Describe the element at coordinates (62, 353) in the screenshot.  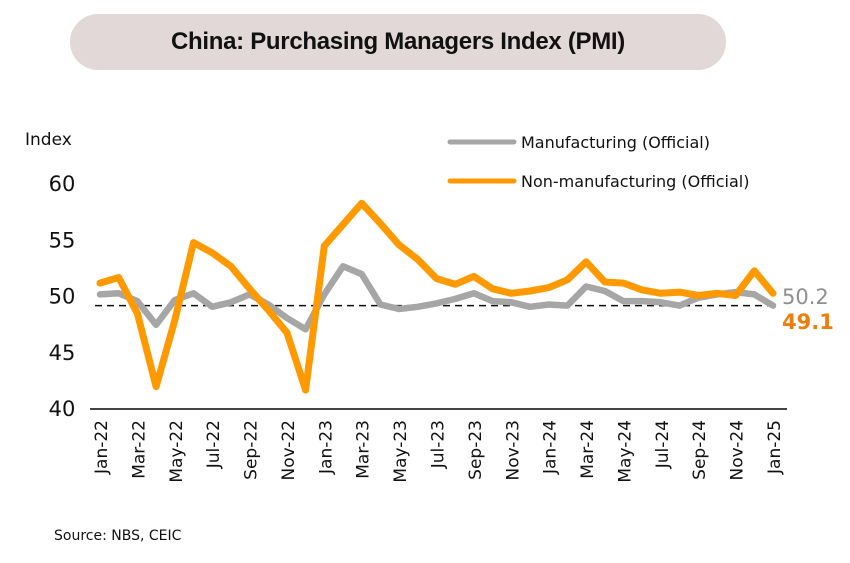
I see `y-tick-label: 45` at that location.